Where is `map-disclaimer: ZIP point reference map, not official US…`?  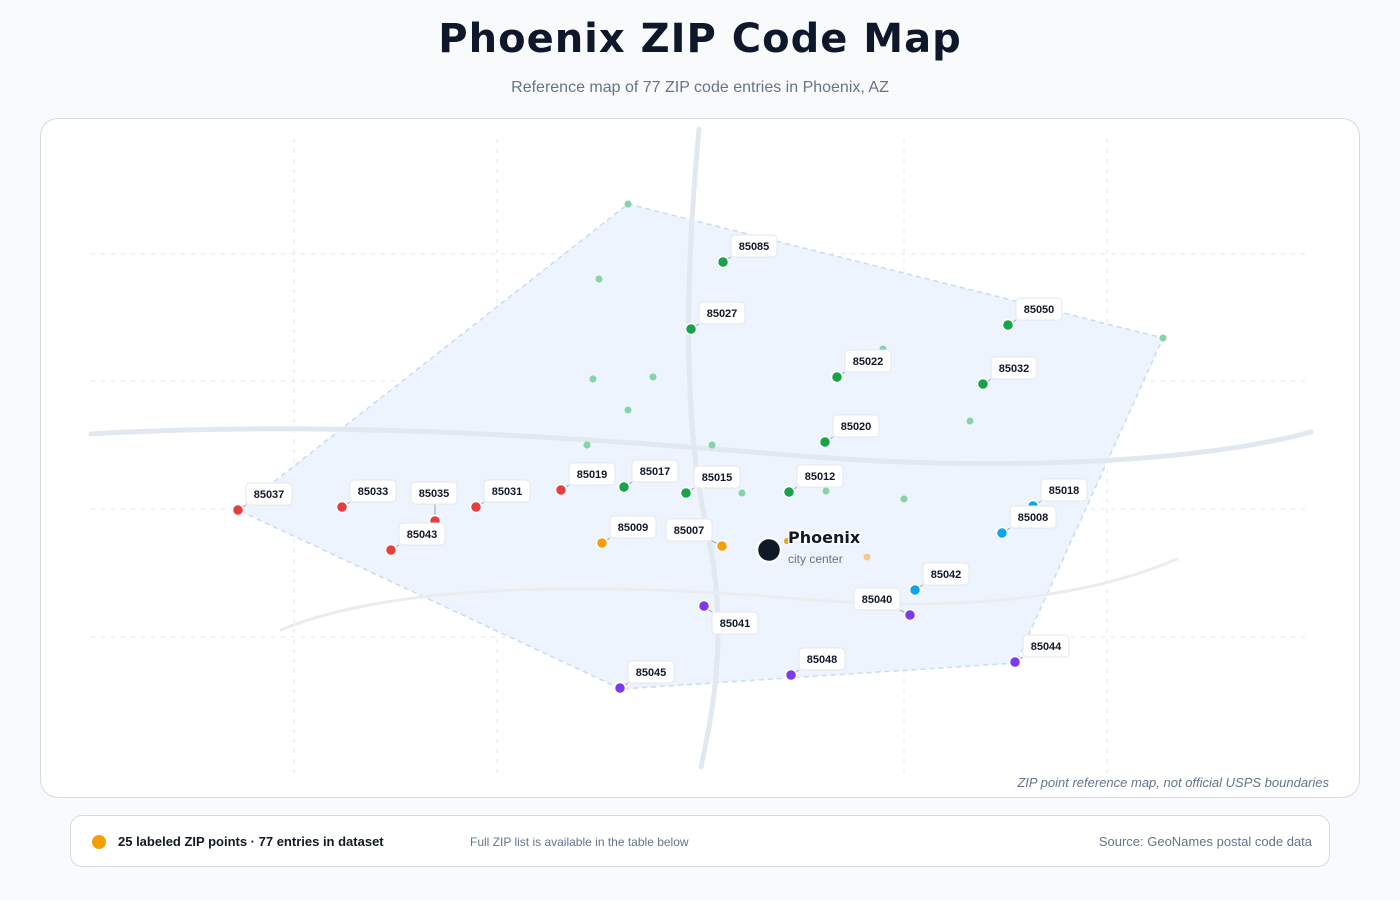
map-disclaimer: ZIP point reference map, not official US… is located at coordinates (1173, 782).